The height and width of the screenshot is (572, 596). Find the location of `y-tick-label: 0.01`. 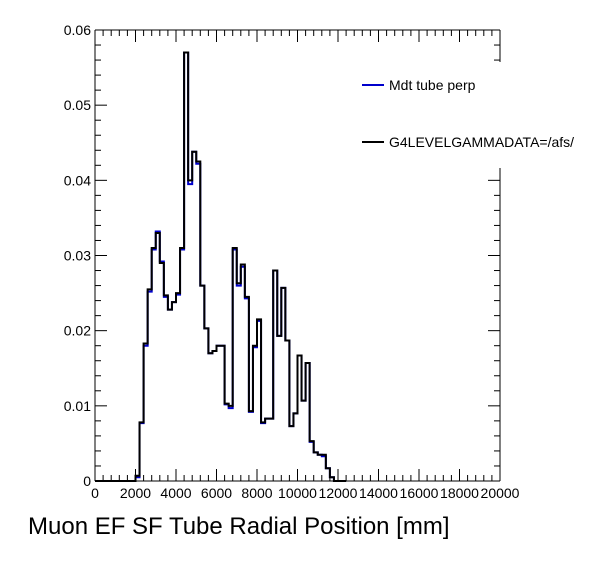

y-tick-label: 0.01 is located at coordinates (77, 406).